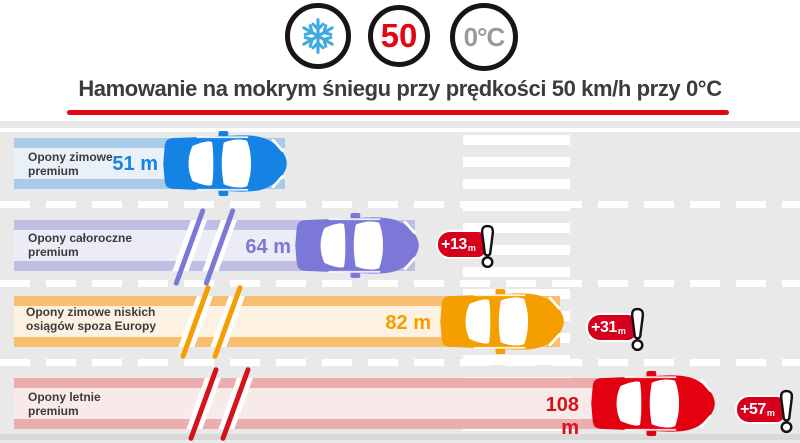 The width and height of the screenshot is (800, 443). I want to click on car-icon-blue, so click(225, 163).